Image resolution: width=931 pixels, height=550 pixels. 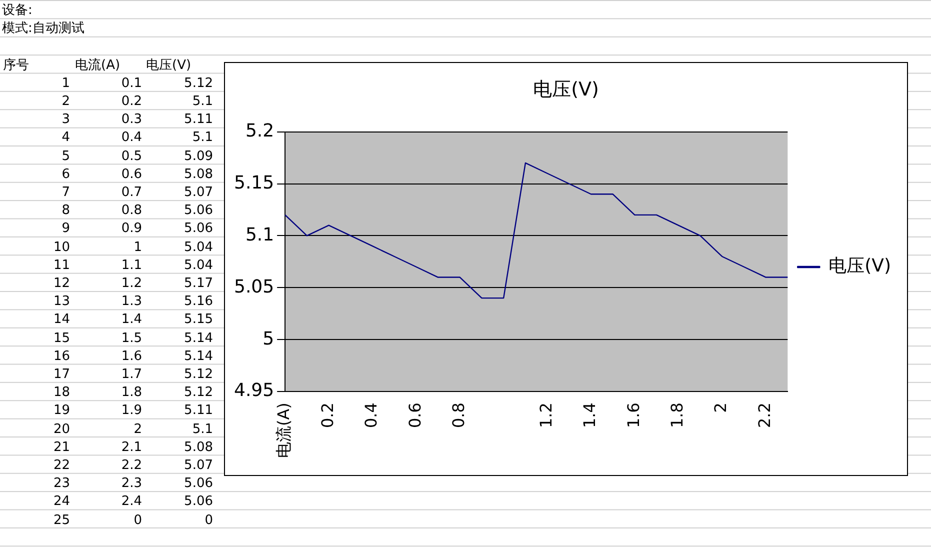 What do you see at coordinates (65, 138) in the screenshot?
I see `text: 4` at bounding box center [65, 138].